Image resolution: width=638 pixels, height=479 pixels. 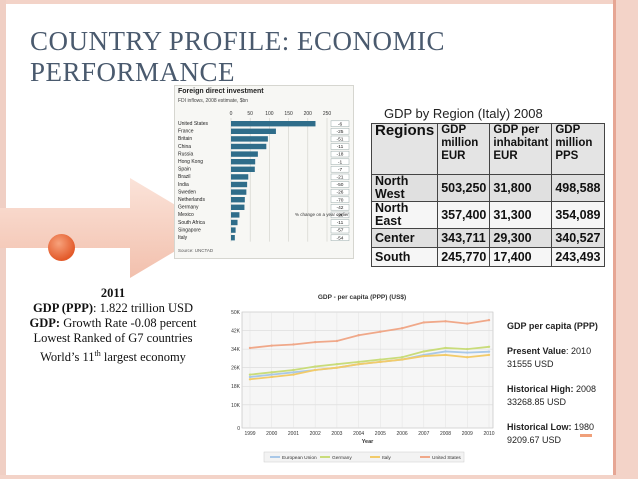 I want to click on orange-mark, so click(x=586, y=435).